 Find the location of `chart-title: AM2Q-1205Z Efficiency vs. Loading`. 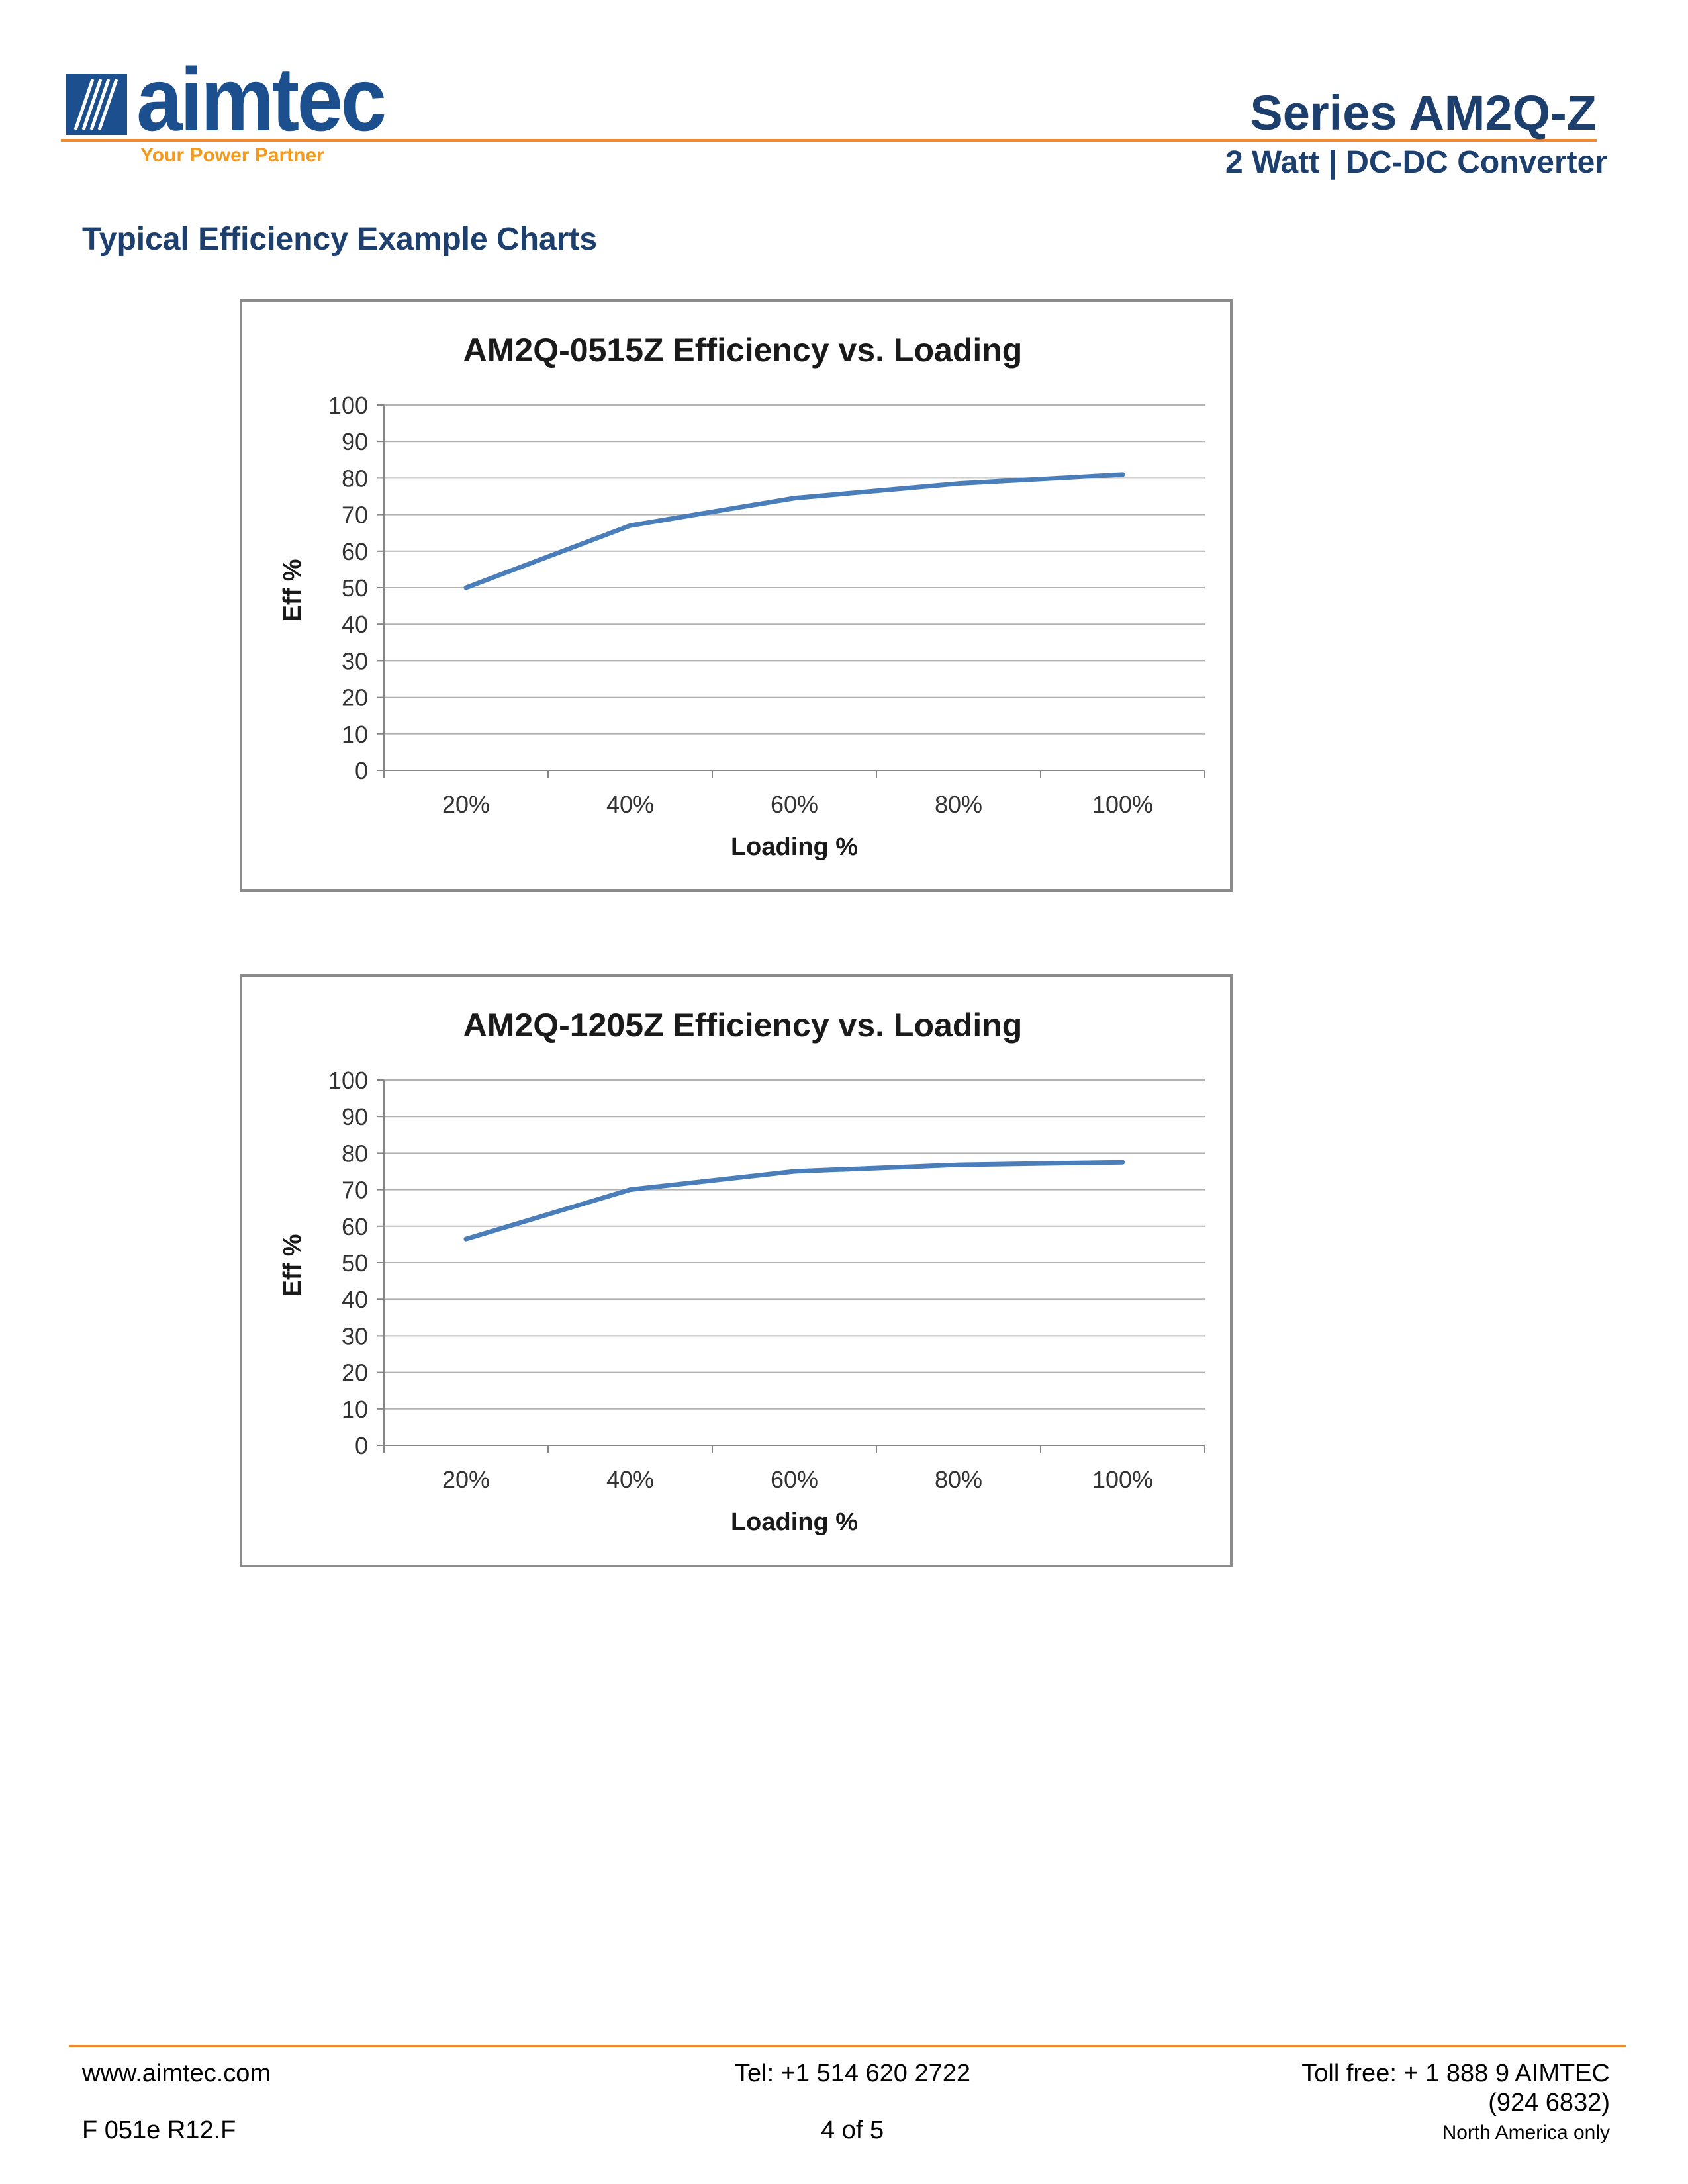

chart-title: AM2Q-1205Z Efficiency vs. Loading is located at coordinates (743, 1025).